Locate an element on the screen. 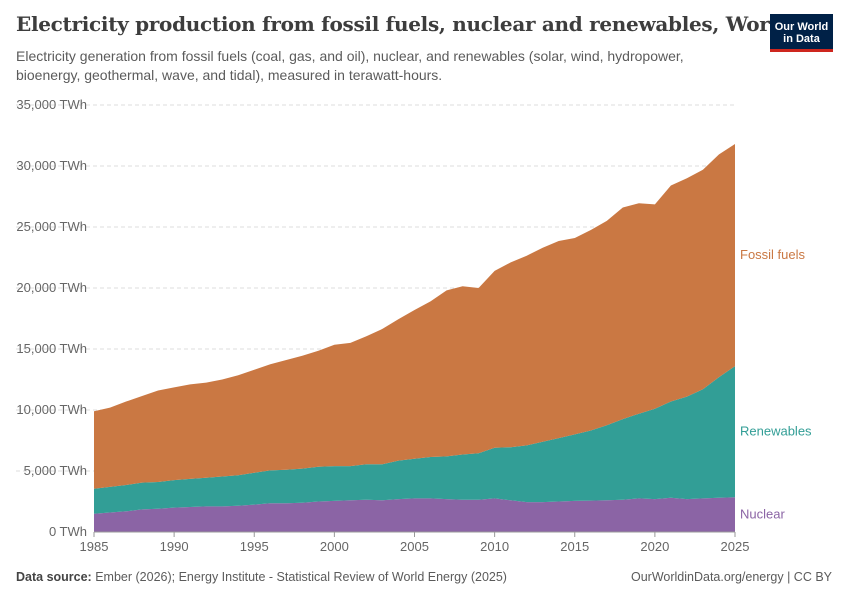 The height and width of the screenshot is (600, 850). area-nuclear is located at coordinates (414, 514).